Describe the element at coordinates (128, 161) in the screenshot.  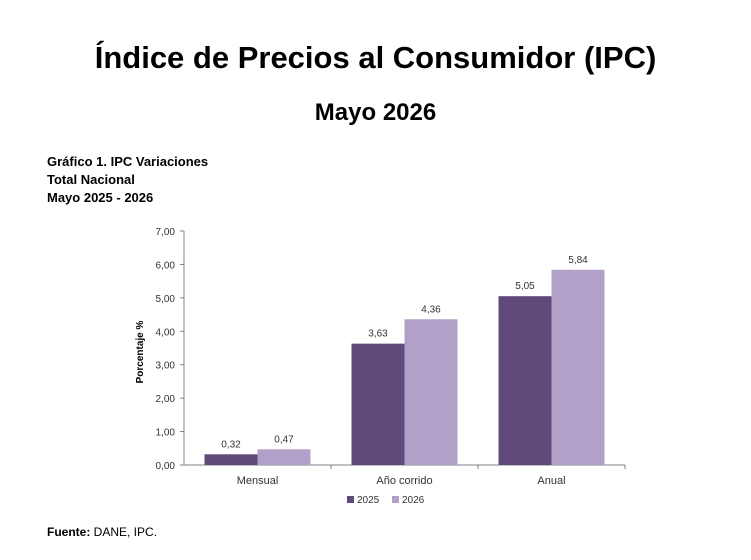
I see `caption-line-1: Gráfico 1. IPC Variaciones` at that location.